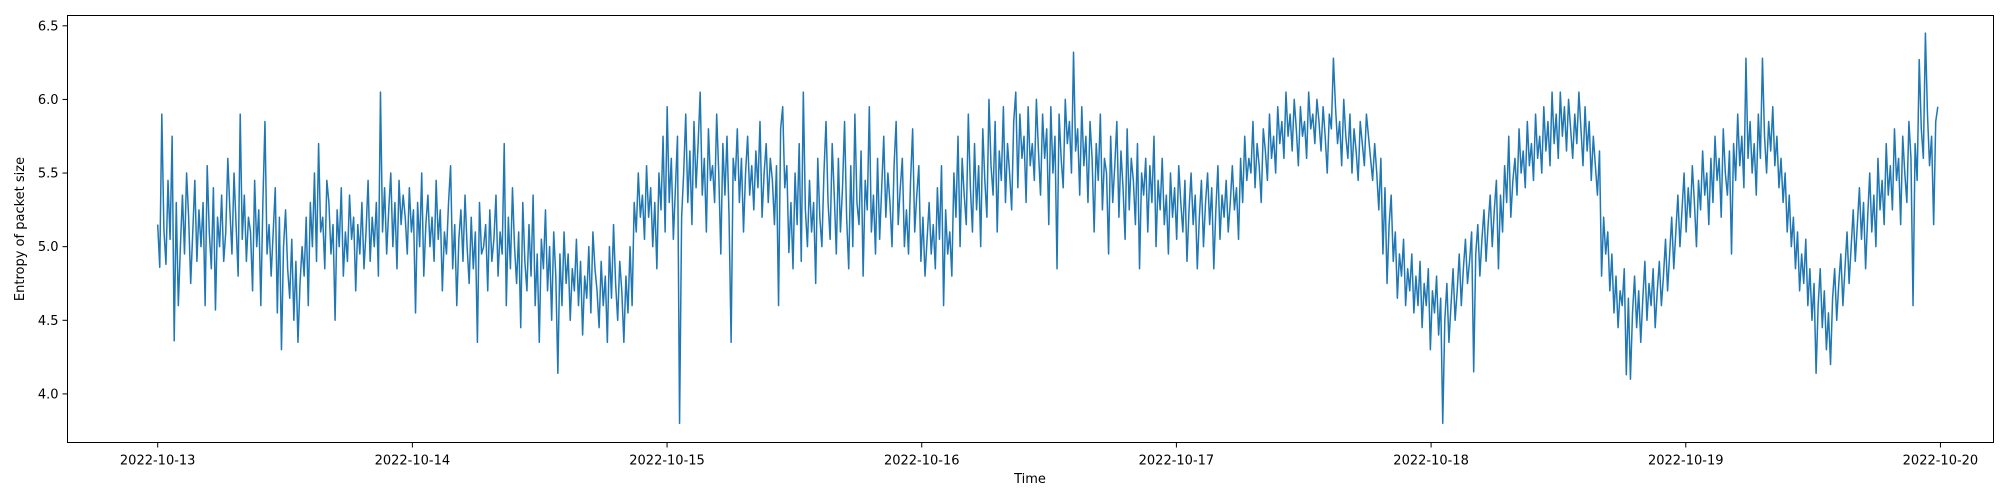 The width and height of the screenshot is (2000, 500). Describe the element at coordinates (1029, 479) in the screenshot. I see `x-axis-label: Time` at that location.